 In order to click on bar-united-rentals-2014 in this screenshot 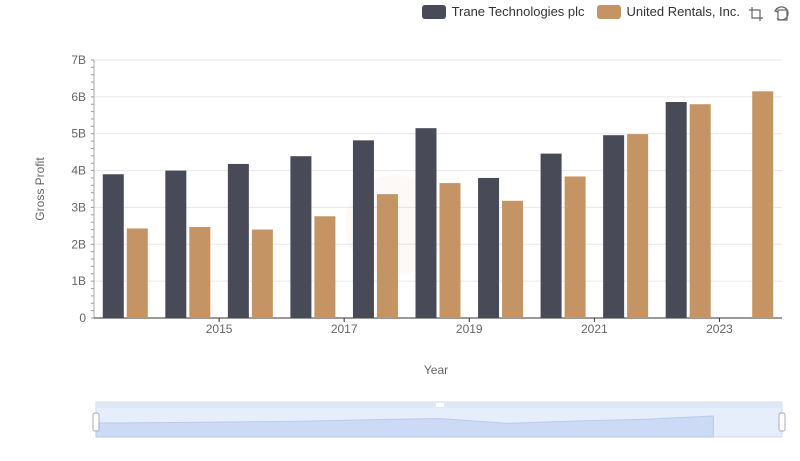, I will do `click(137, 273)`.